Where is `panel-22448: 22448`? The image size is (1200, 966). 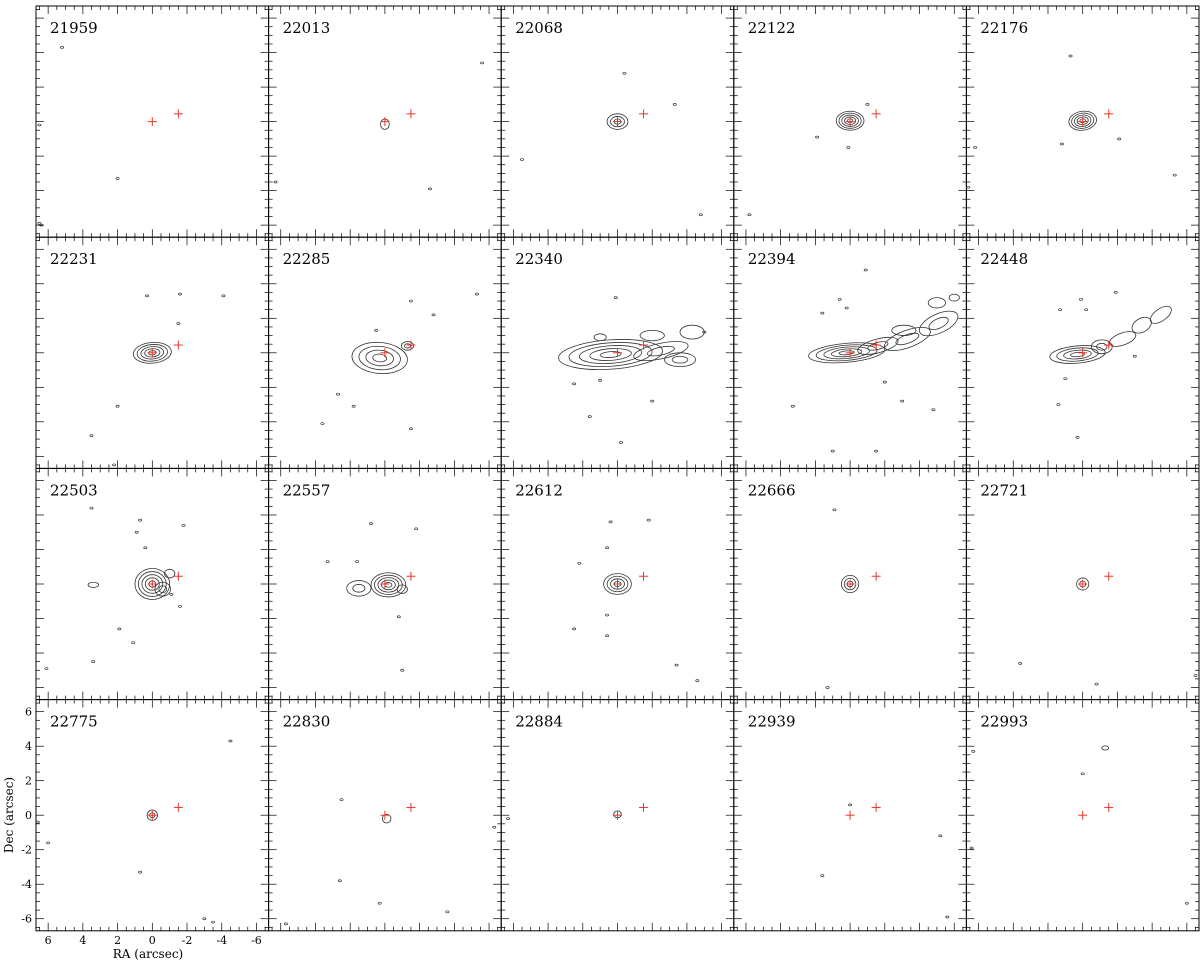 panel-22448: 22448 is located at coordinates (1082, 352).